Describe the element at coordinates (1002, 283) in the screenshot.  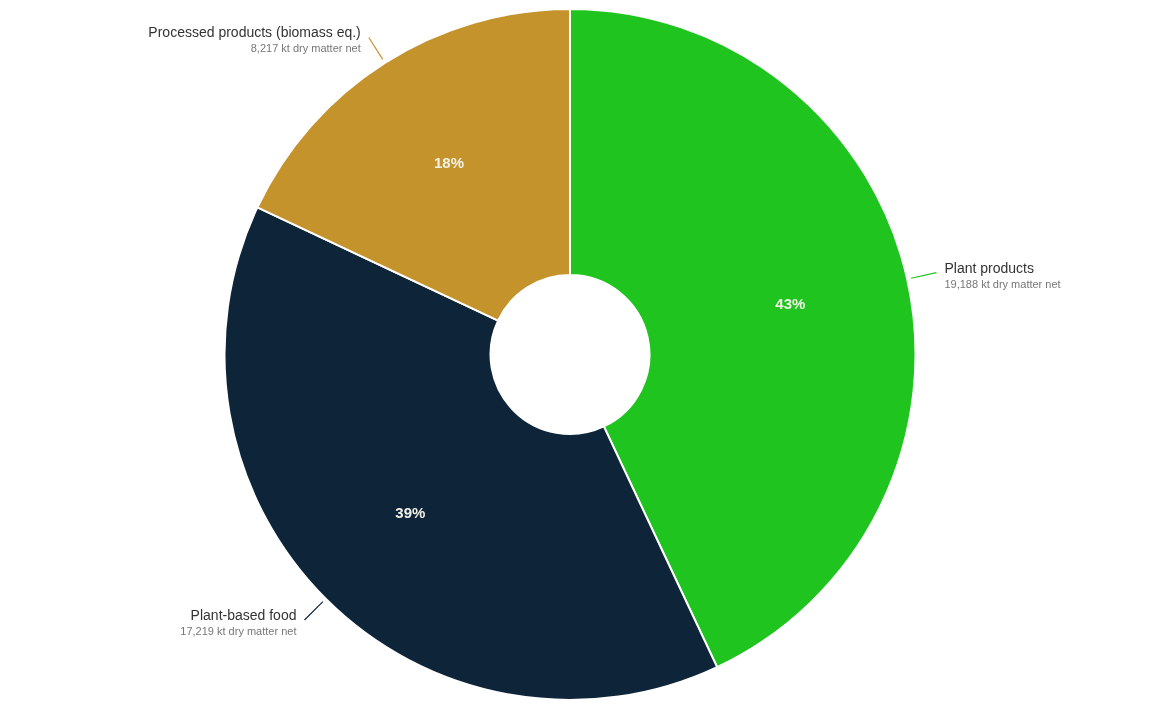
I see `text: 19,188 kt dry matter net` at that location.